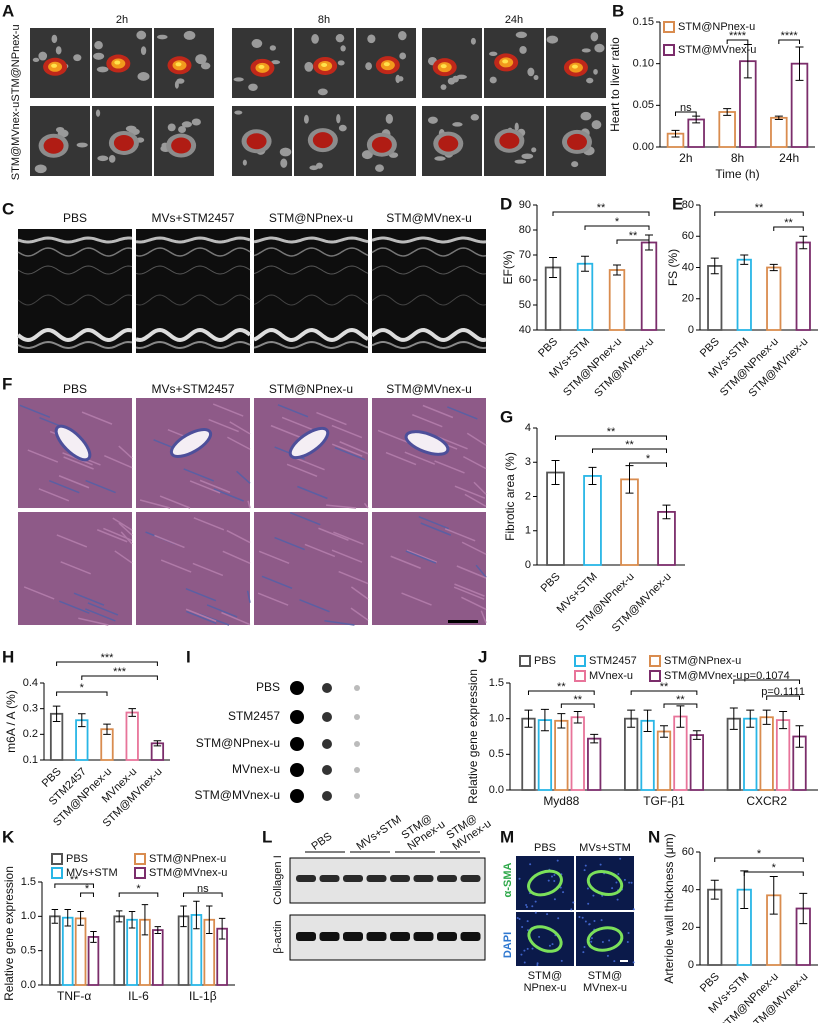 This screenshot has width=824, height=1023. What do you see at coordinates (268, 687) in the screenshot?
I see `dot-label: PBS` at bounding box center [268, 687].